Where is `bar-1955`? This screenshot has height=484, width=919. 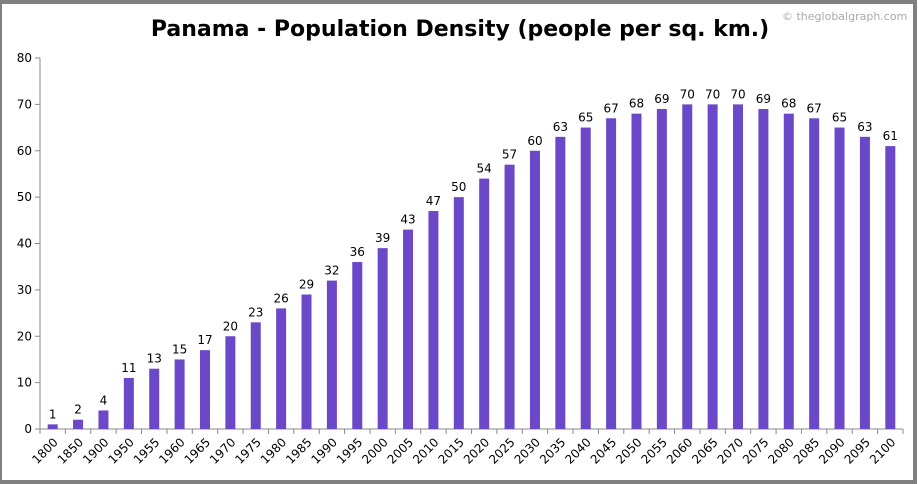 bar-1955 is located at coordinates (154, 398).